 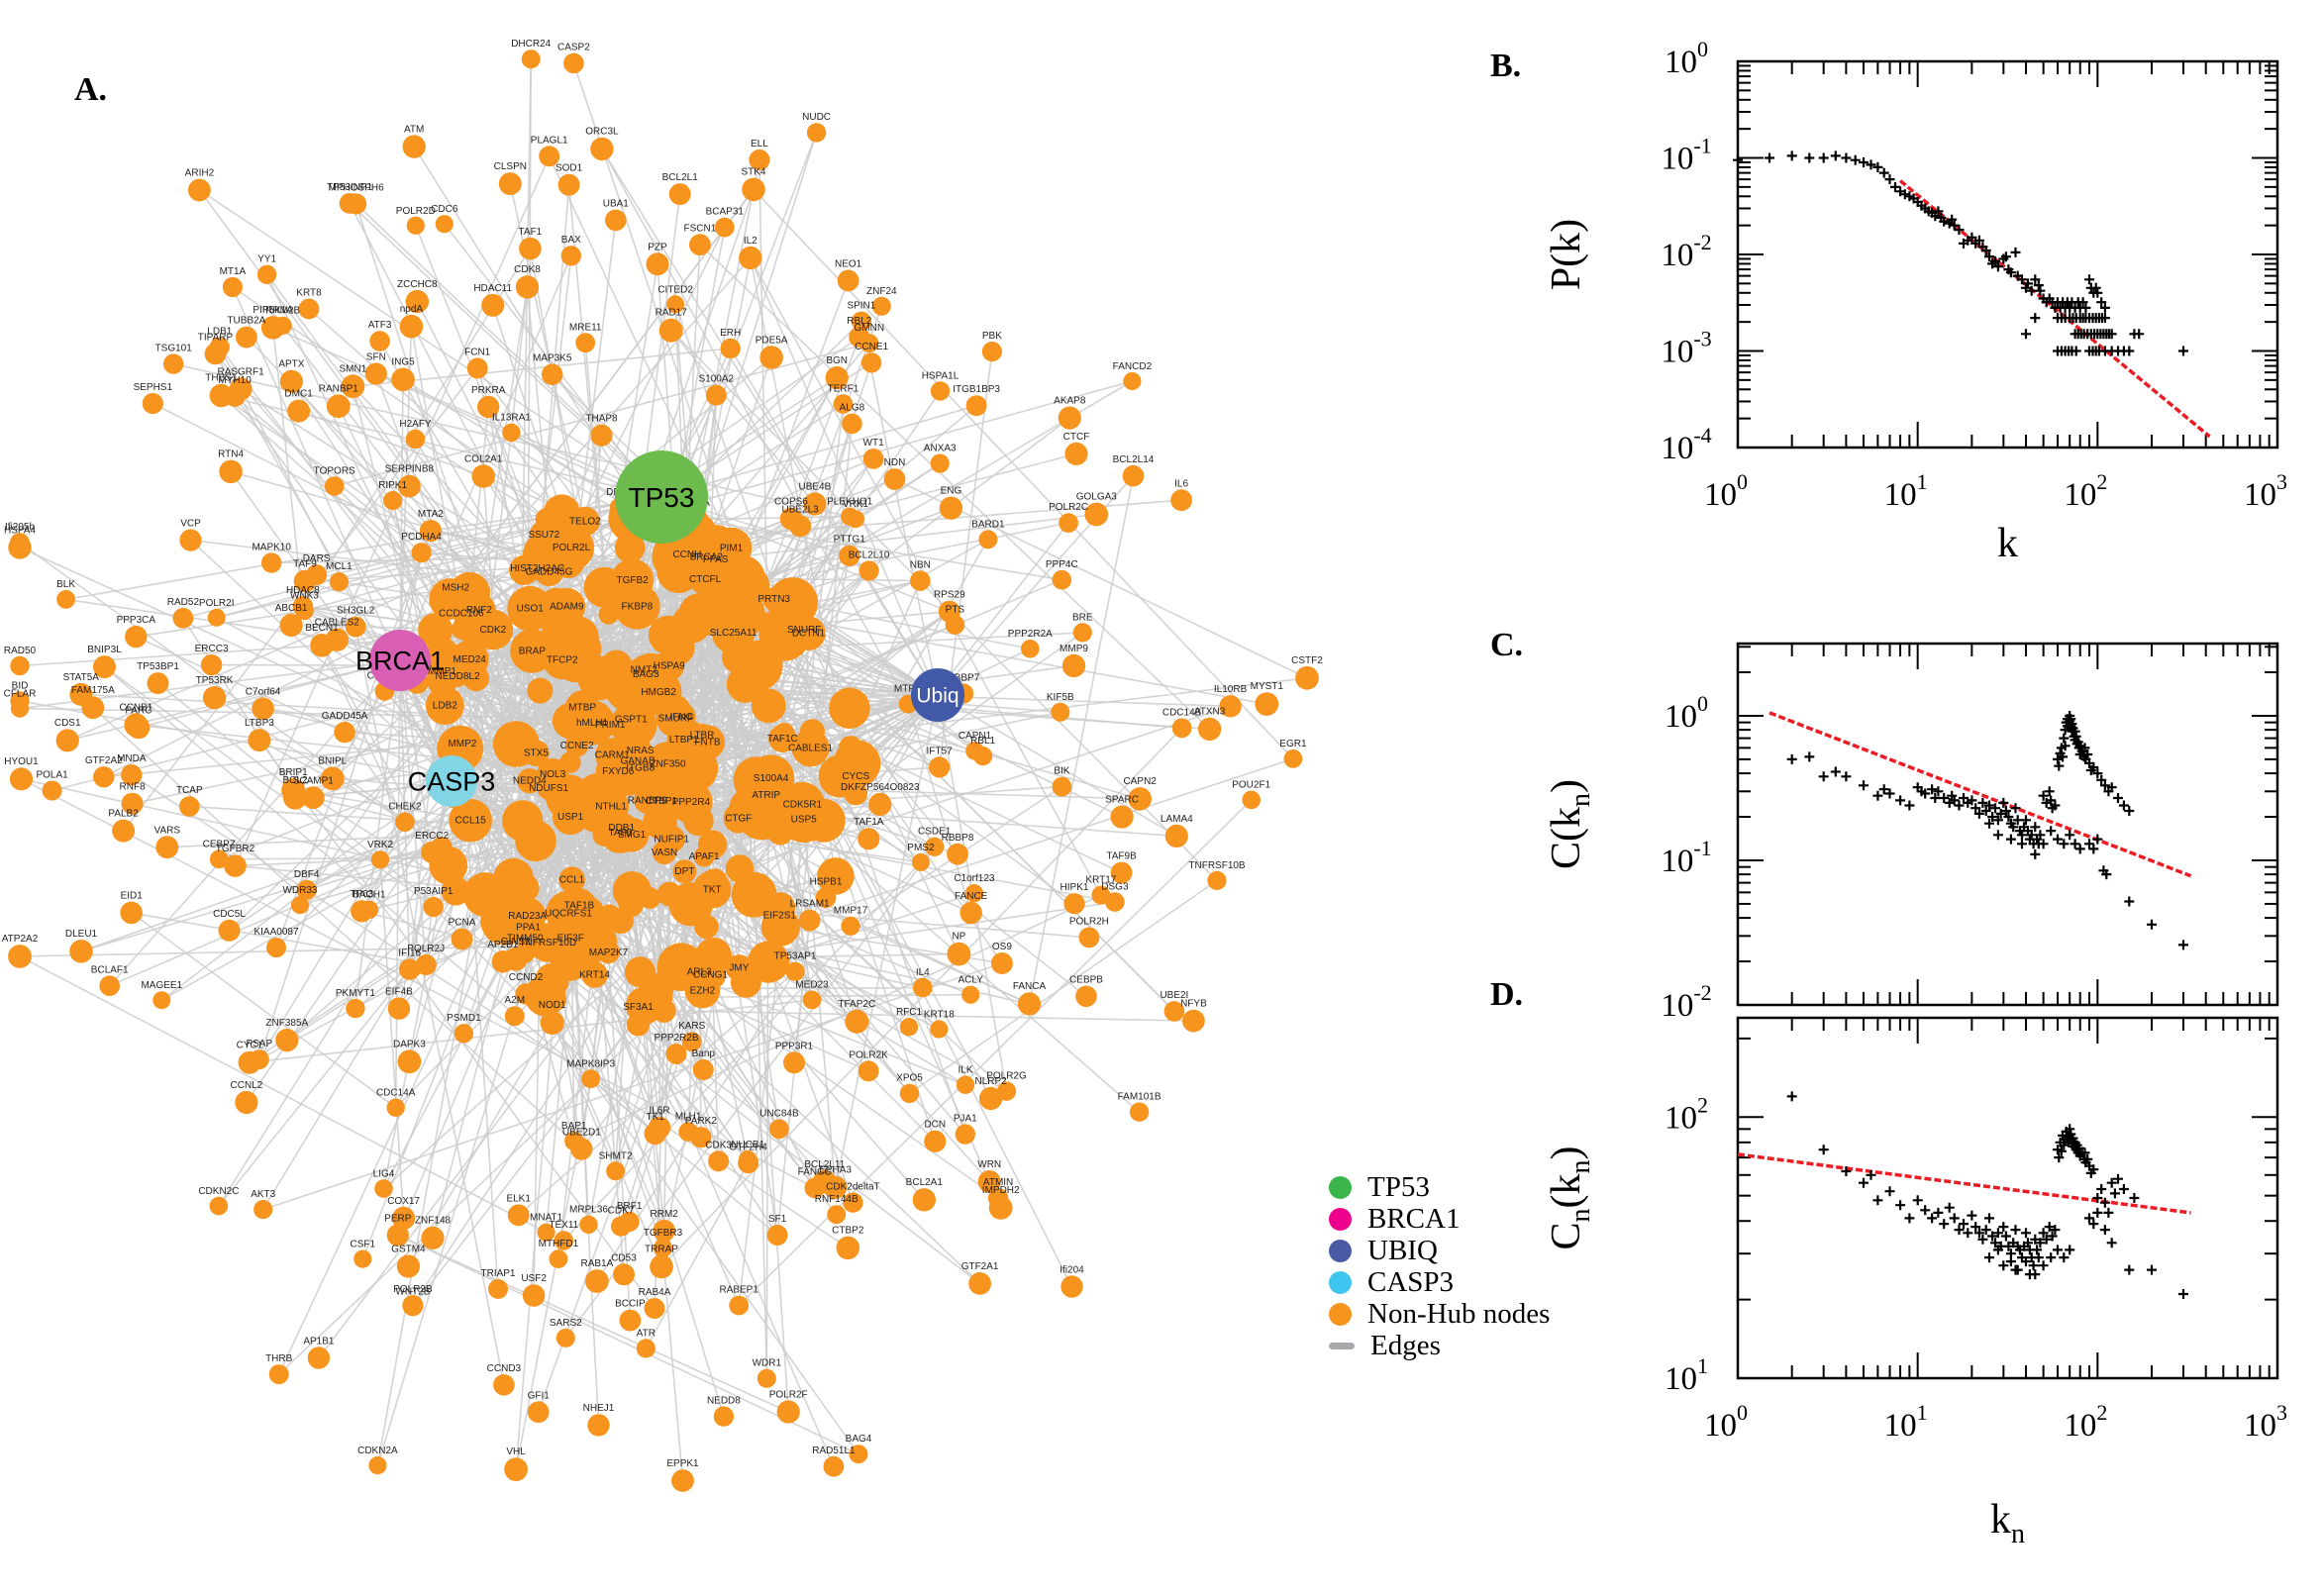 What do you see at coordinates (413, 1289) in the screenshot?
I see `network-node-label: POLR2B` at bounding box center [413, 1289].